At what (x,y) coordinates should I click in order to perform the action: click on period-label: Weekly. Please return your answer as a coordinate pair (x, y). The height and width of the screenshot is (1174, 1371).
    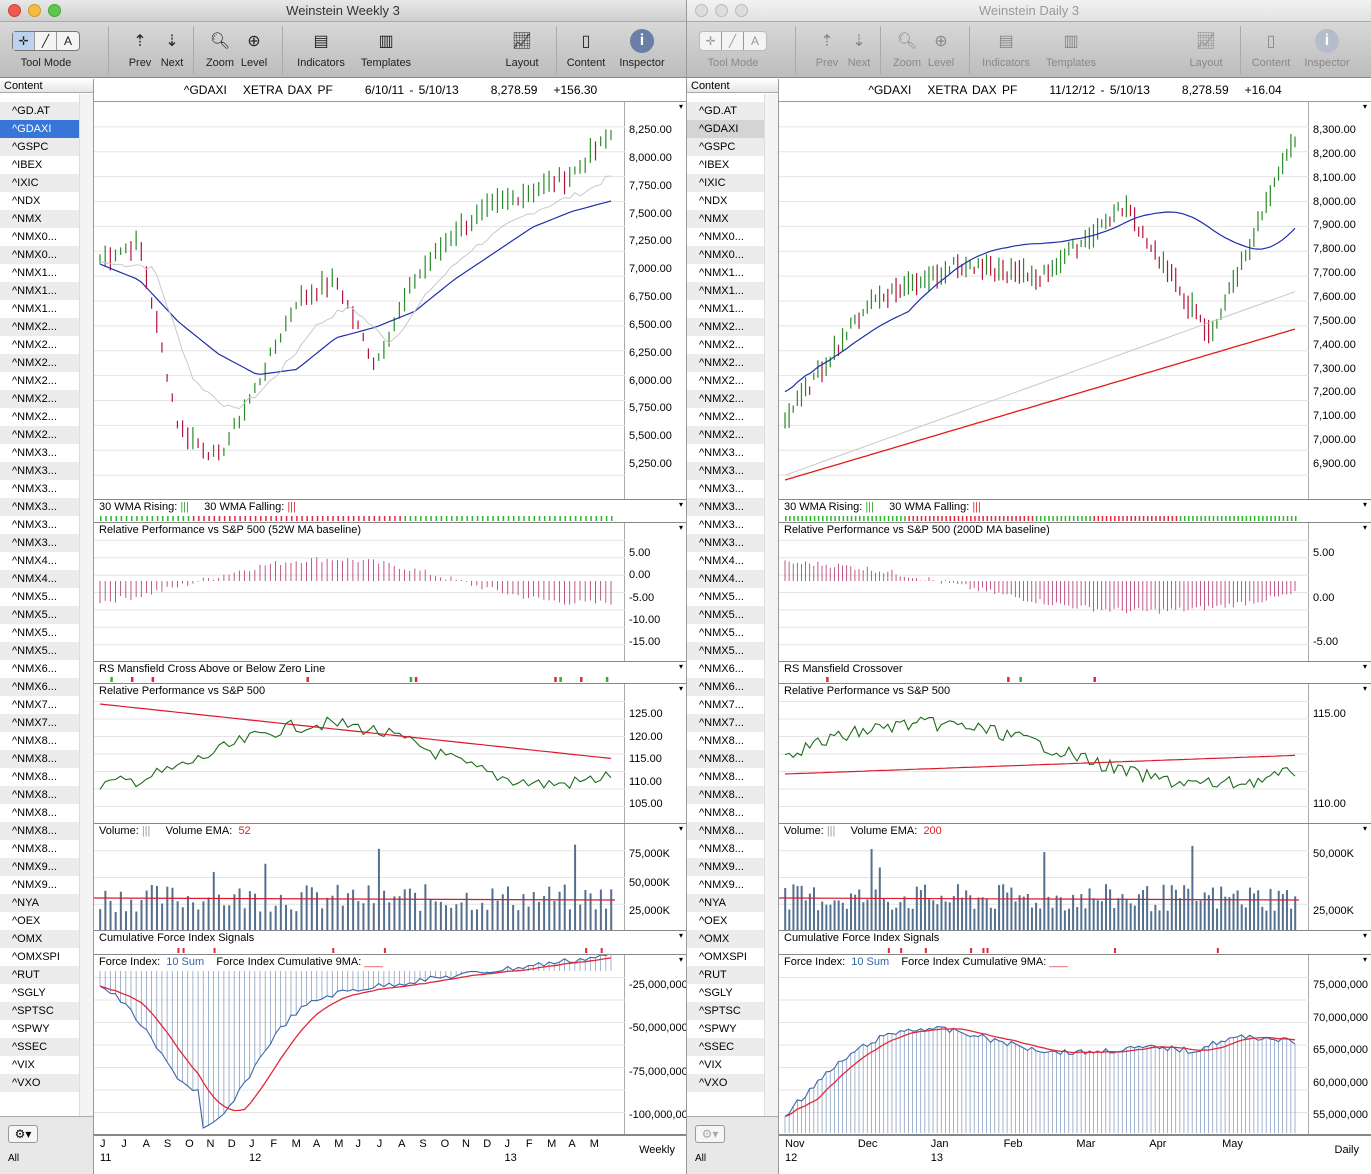
    Looking at the image, I should click on (657, 1150).